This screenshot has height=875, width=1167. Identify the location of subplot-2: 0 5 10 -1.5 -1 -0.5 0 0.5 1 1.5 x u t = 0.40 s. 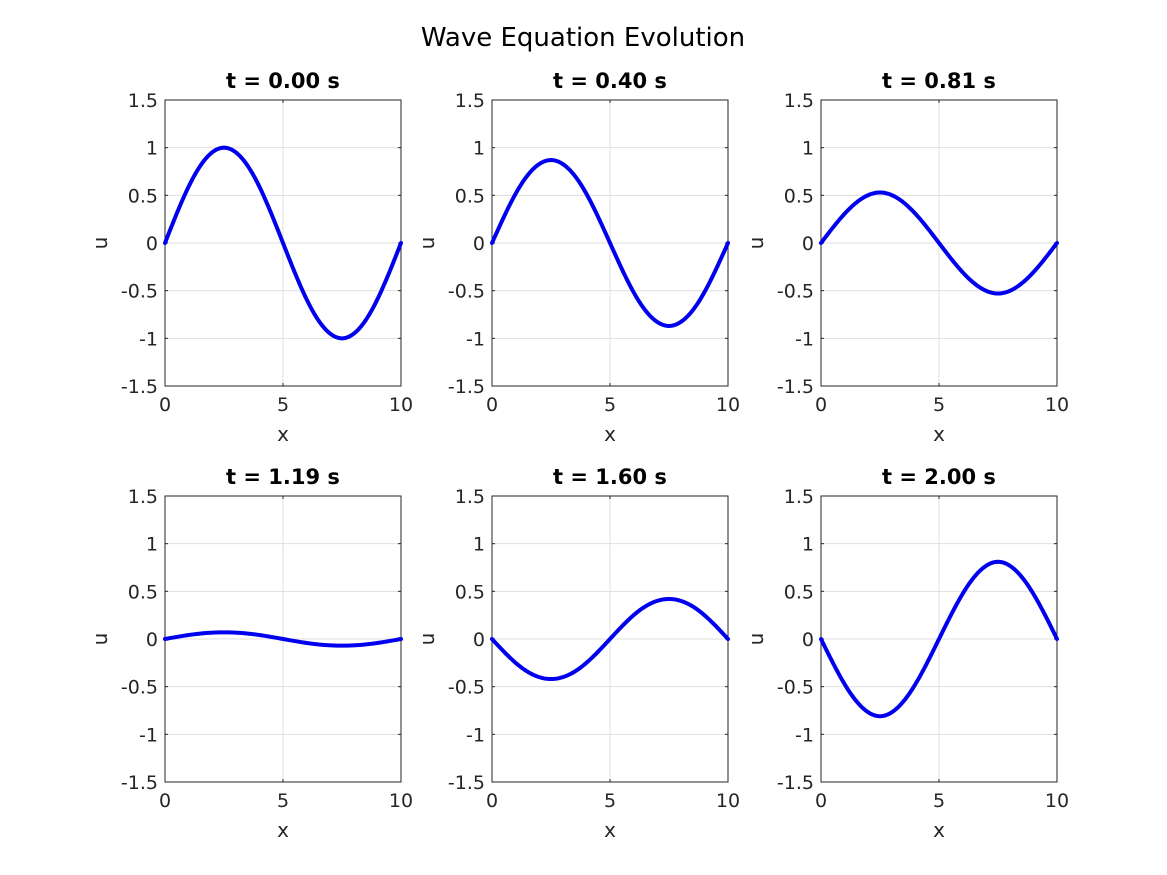
(577, 257).